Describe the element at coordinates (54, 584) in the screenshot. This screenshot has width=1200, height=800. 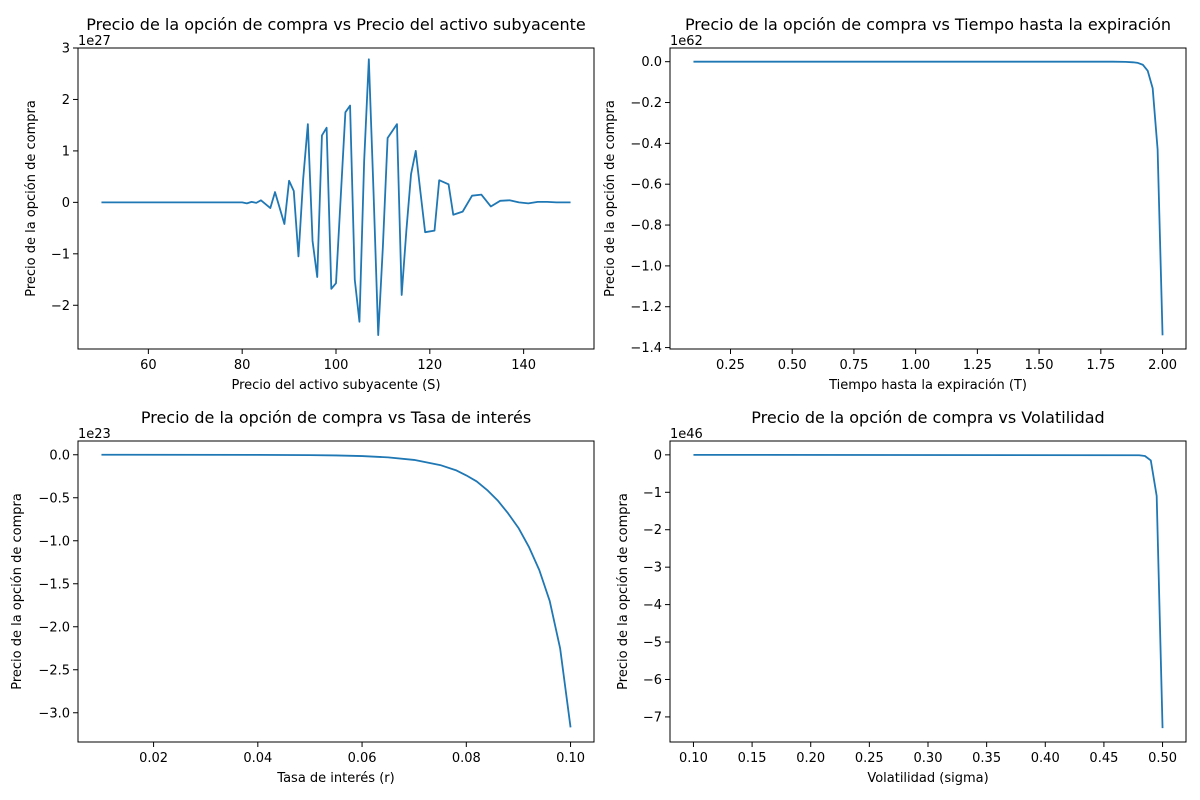
I see `y-tick-label: −1.5` at that location.